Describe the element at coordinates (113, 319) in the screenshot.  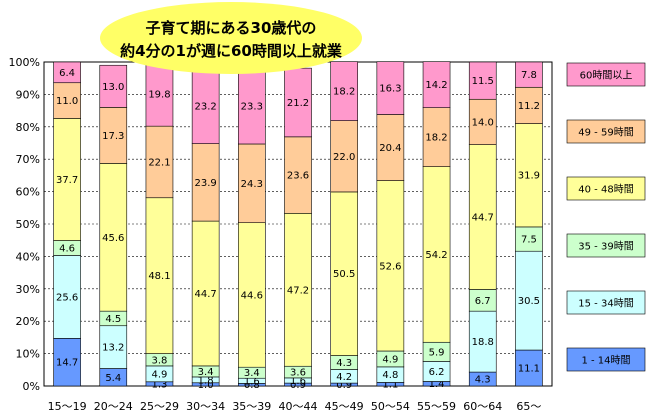
I see `data-label: 4.5` at that location.